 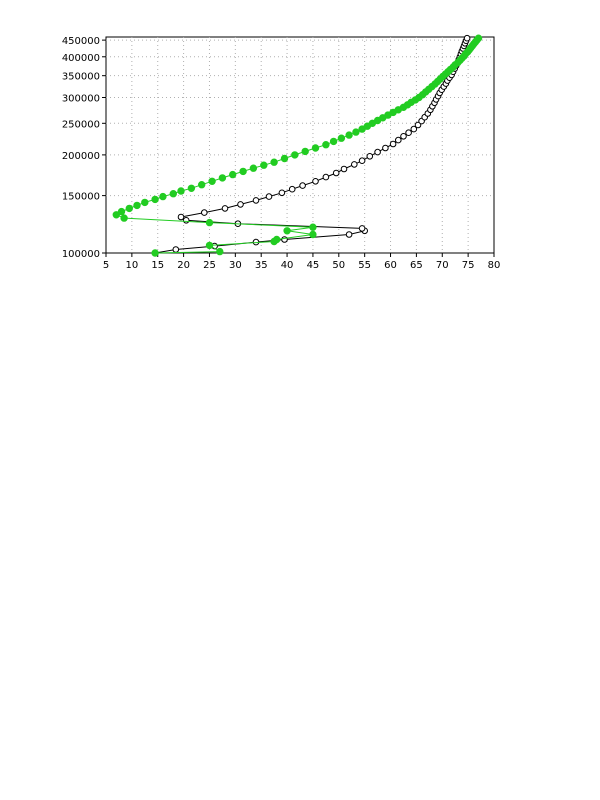 What do you see at coordinates (106, 265) in the screenshot?
I see `x-tick-label: 5` at bounding box center [106, 265].